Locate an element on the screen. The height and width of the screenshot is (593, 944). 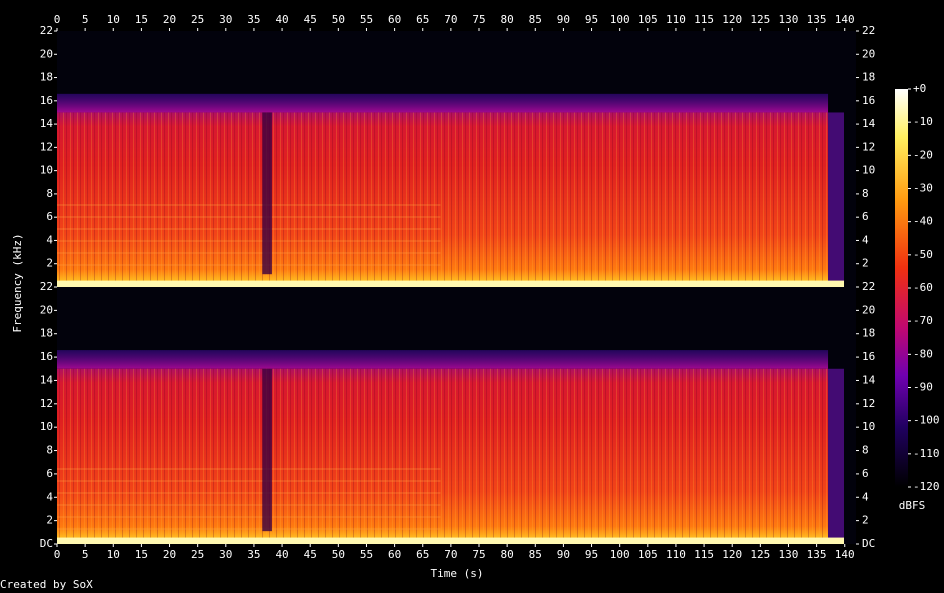
x-tick-label: 0 is located at coordinates (57, 554).